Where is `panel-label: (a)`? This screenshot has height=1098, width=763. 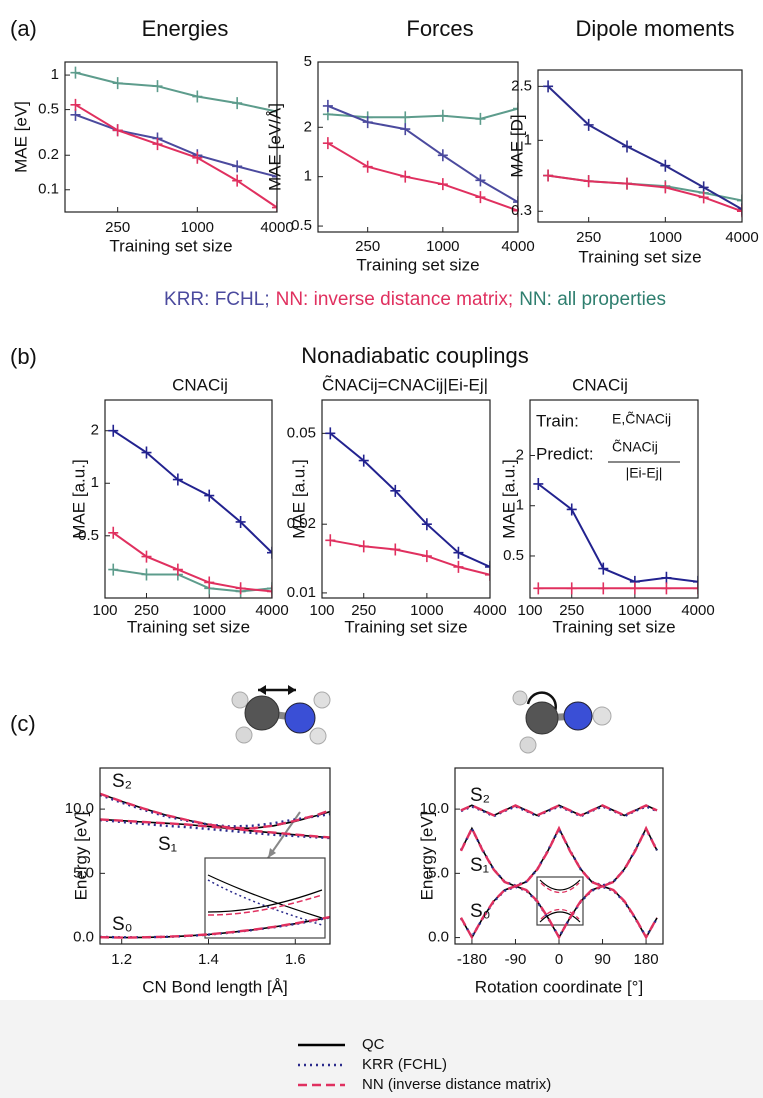 panel-label: (a) is located at coordinates (23, 28).